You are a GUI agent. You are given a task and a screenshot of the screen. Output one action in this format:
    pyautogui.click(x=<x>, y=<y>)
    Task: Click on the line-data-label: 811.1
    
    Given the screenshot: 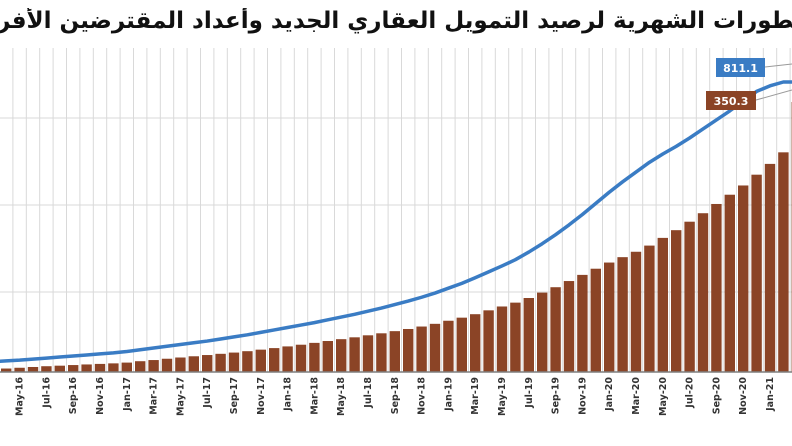 What is the action you would take?
    pyautogui.click(x=740, y=68)
    